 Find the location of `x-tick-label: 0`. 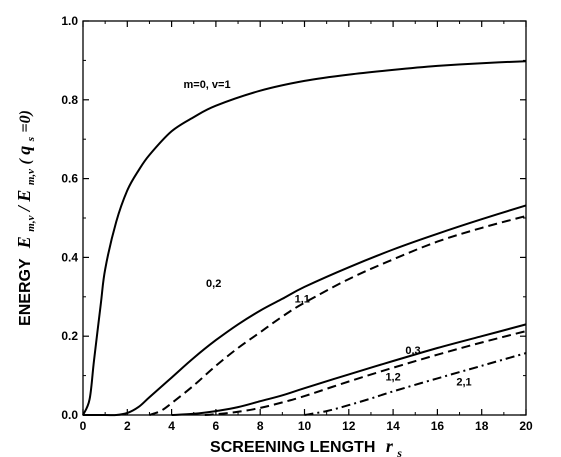

x-tick-label: 0 is located at coordinates (83, 426).